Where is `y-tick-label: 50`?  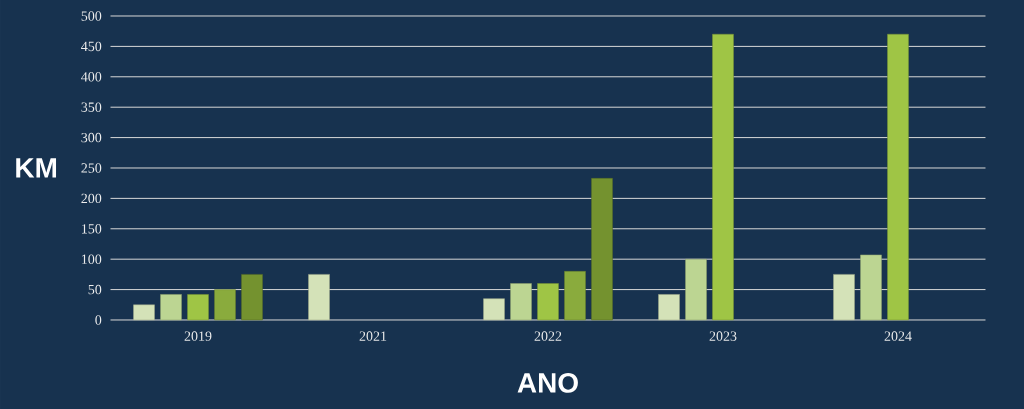 y-tick-label: 50 is located at coordinates (95, 289).